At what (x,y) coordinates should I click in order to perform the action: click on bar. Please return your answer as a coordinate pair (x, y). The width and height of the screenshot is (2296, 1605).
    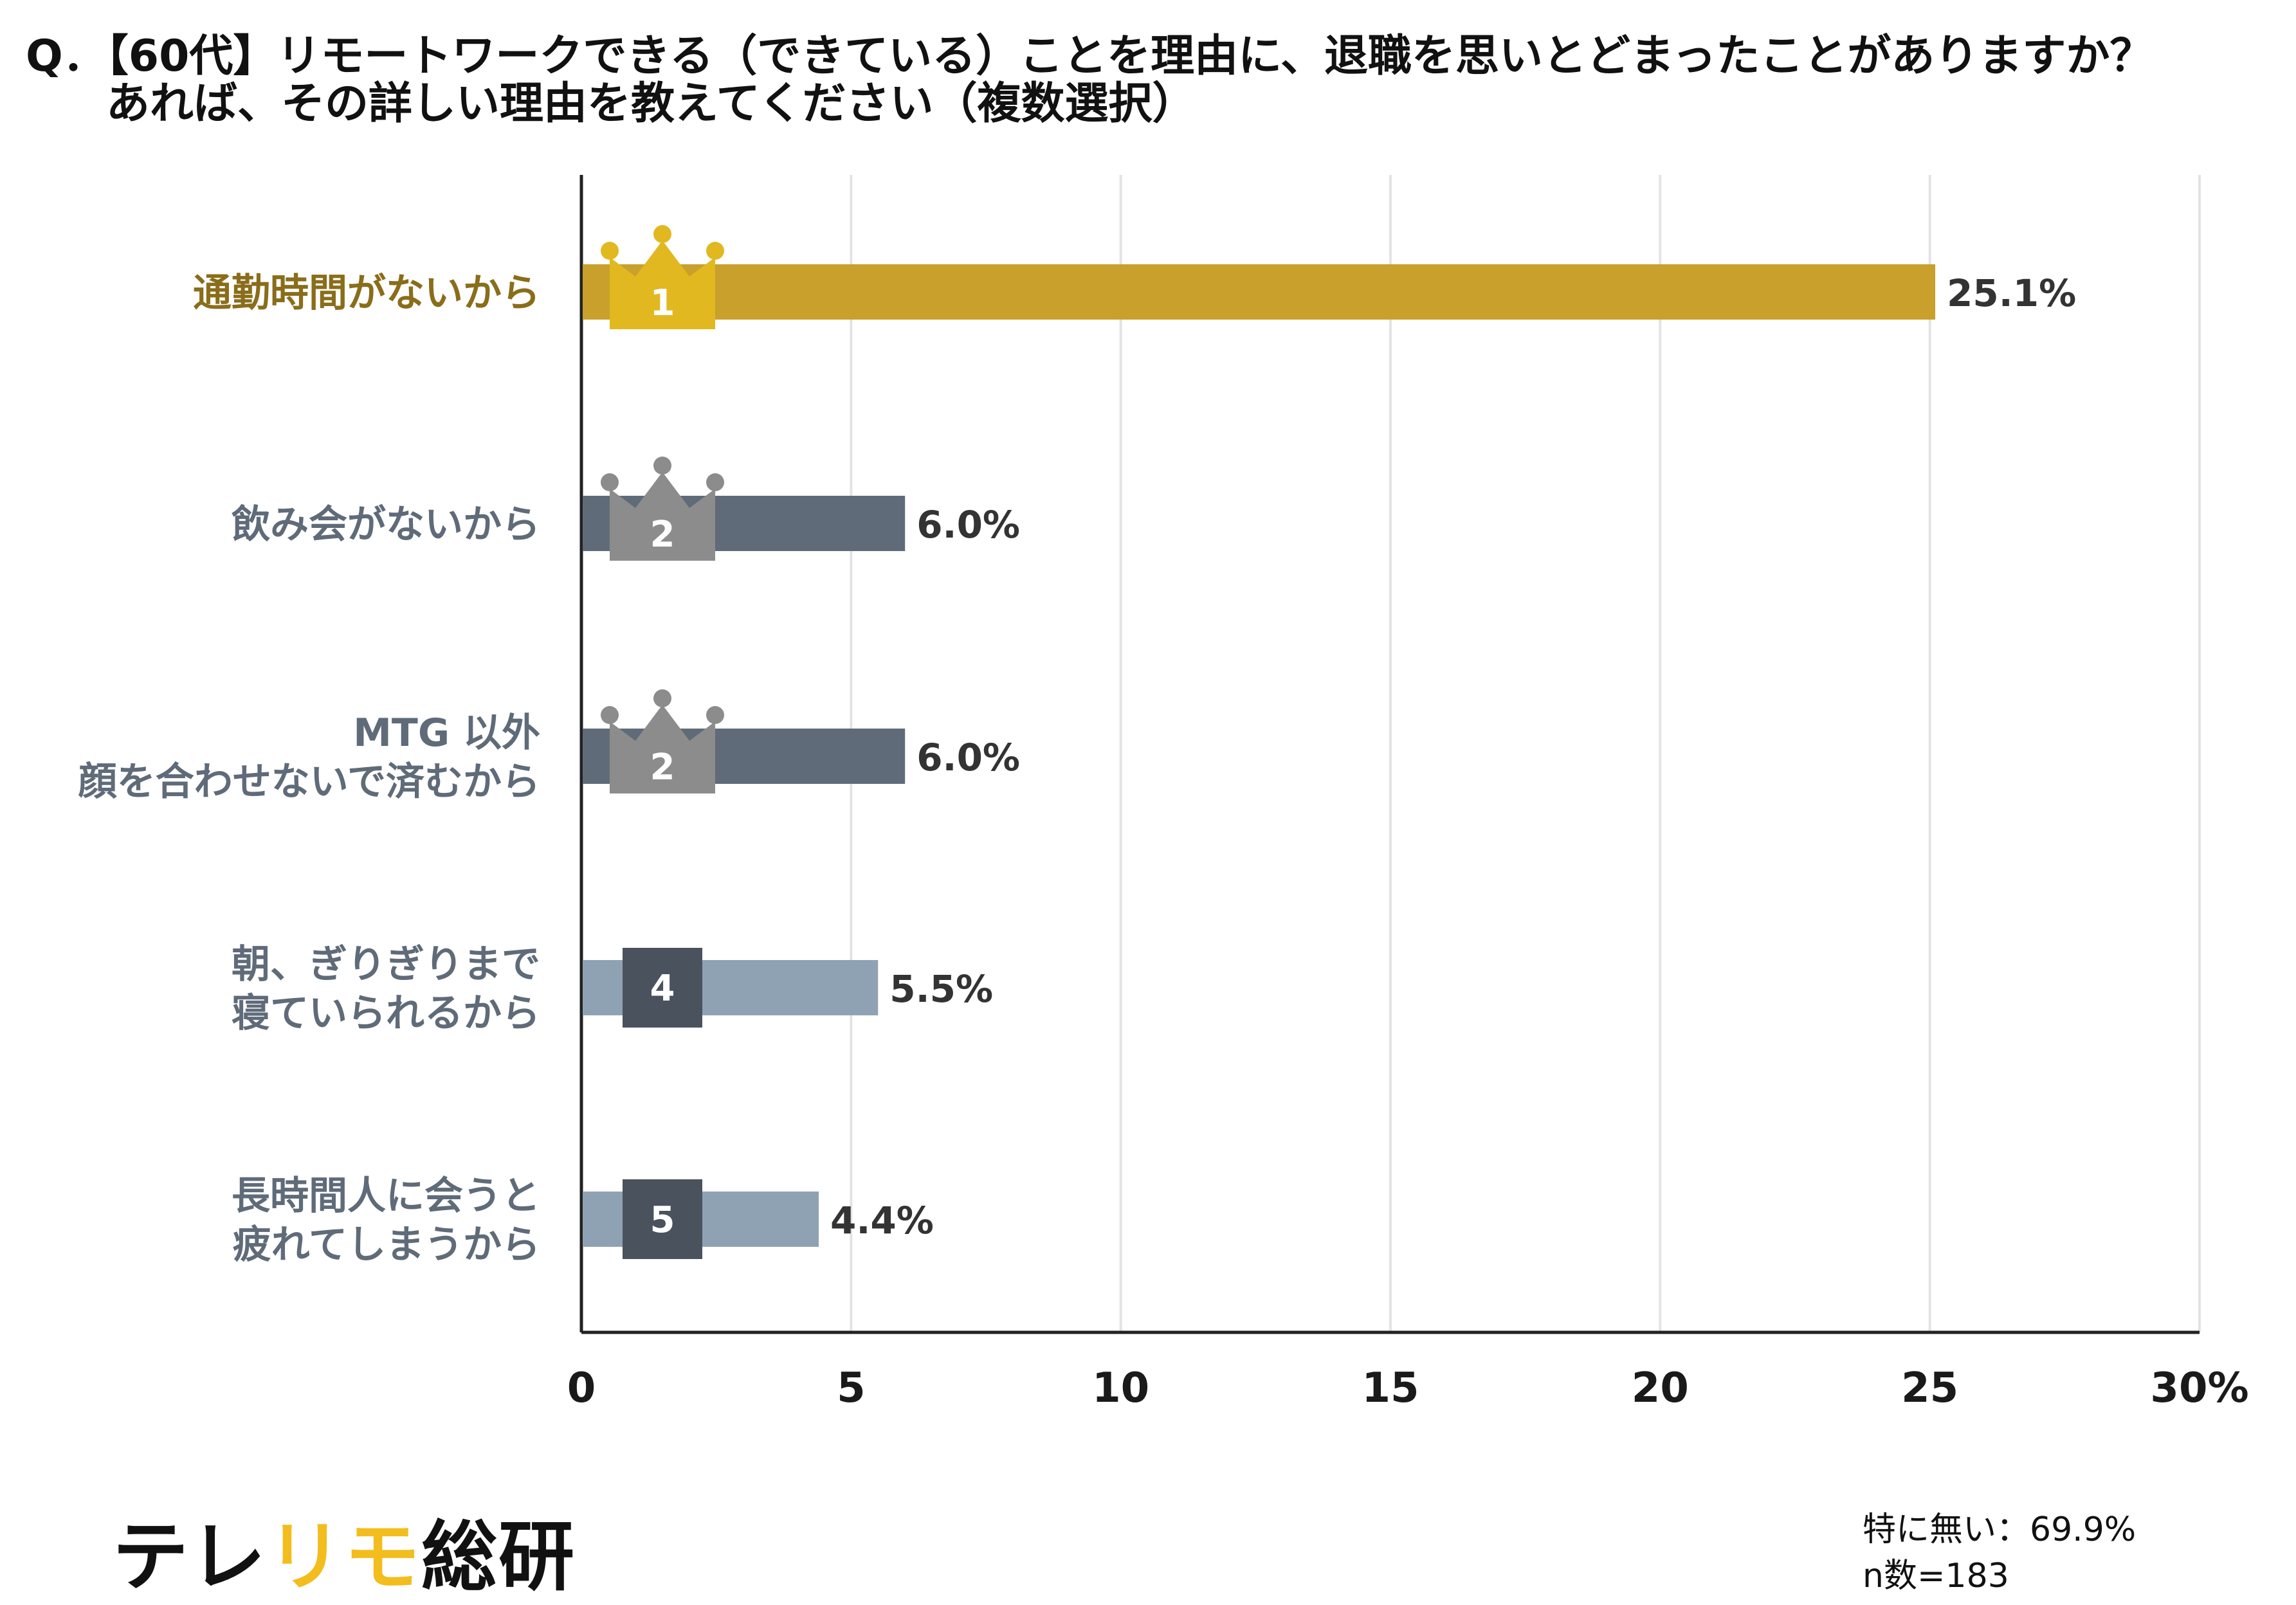
    Looking at the image, I should click on (1259, 292).